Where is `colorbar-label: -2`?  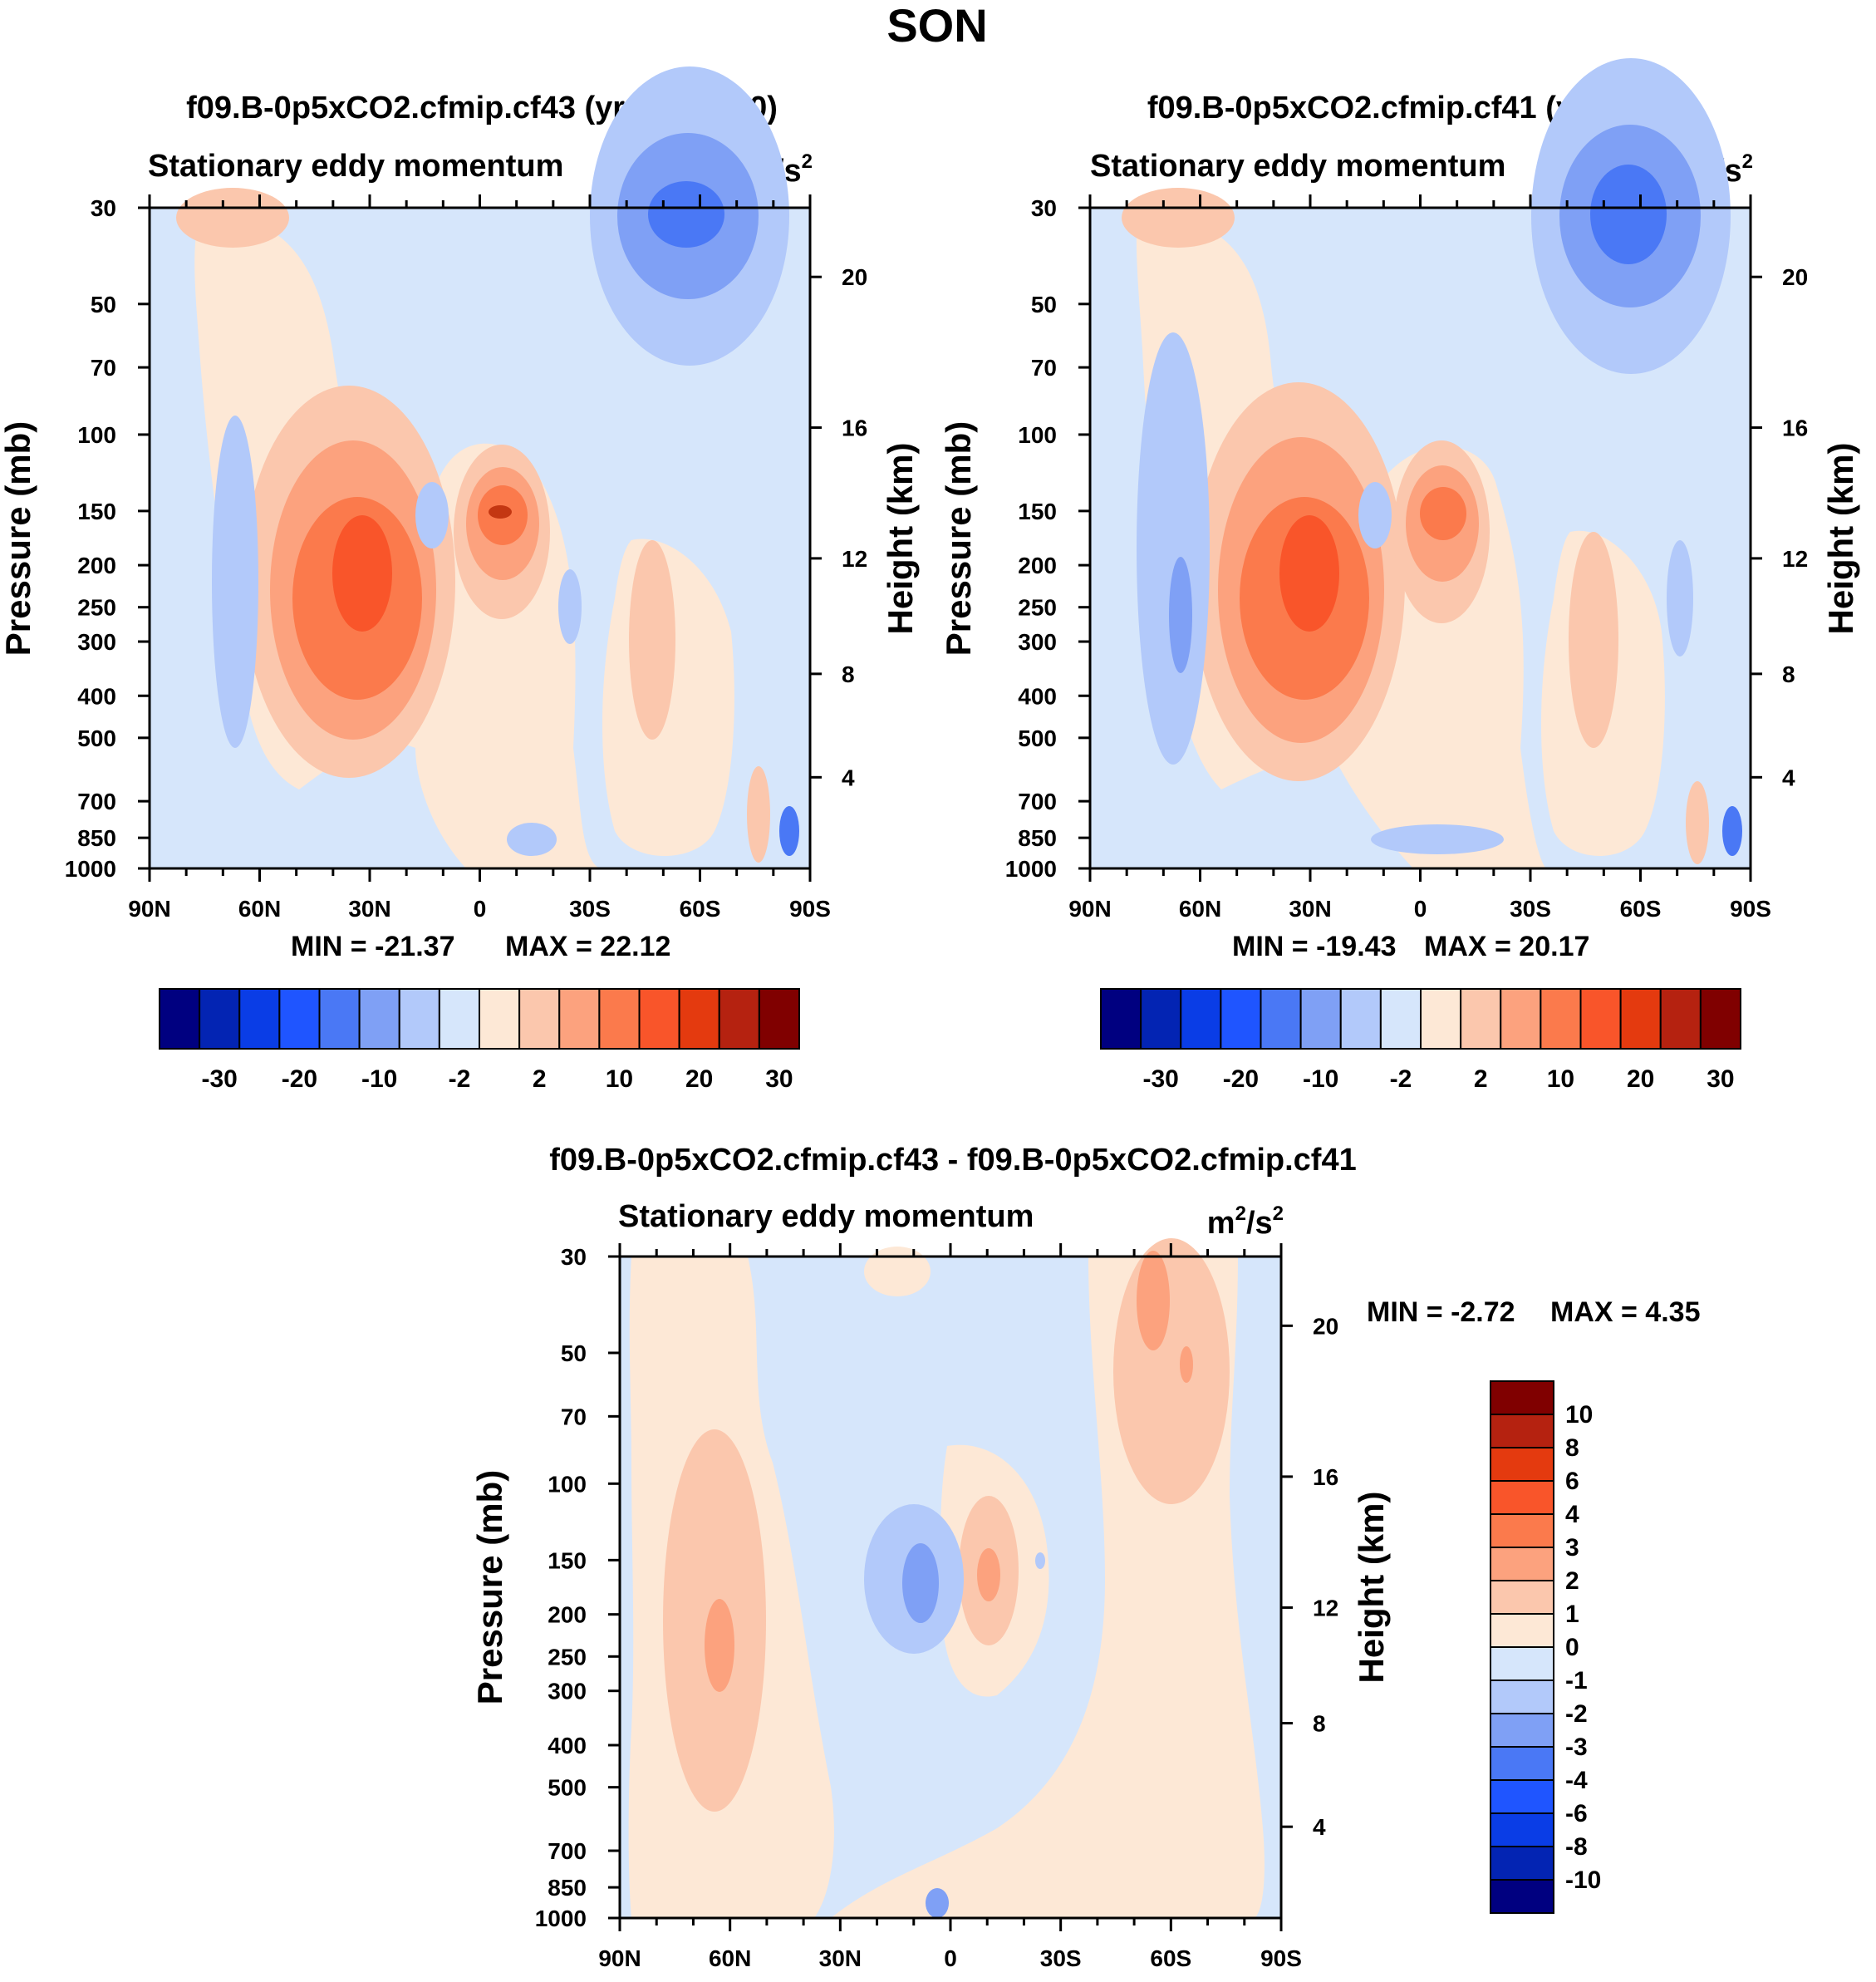
colorbar-label: -2 is located at coordinates (1576, 1714).